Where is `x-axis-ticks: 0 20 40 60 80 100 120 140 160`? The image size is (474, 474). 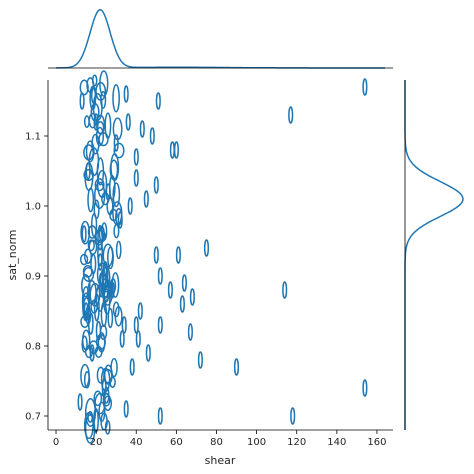 x-axis-ticks: 0 20 40 60 80 100 120 140 160 is located at coordinates (220, 439).